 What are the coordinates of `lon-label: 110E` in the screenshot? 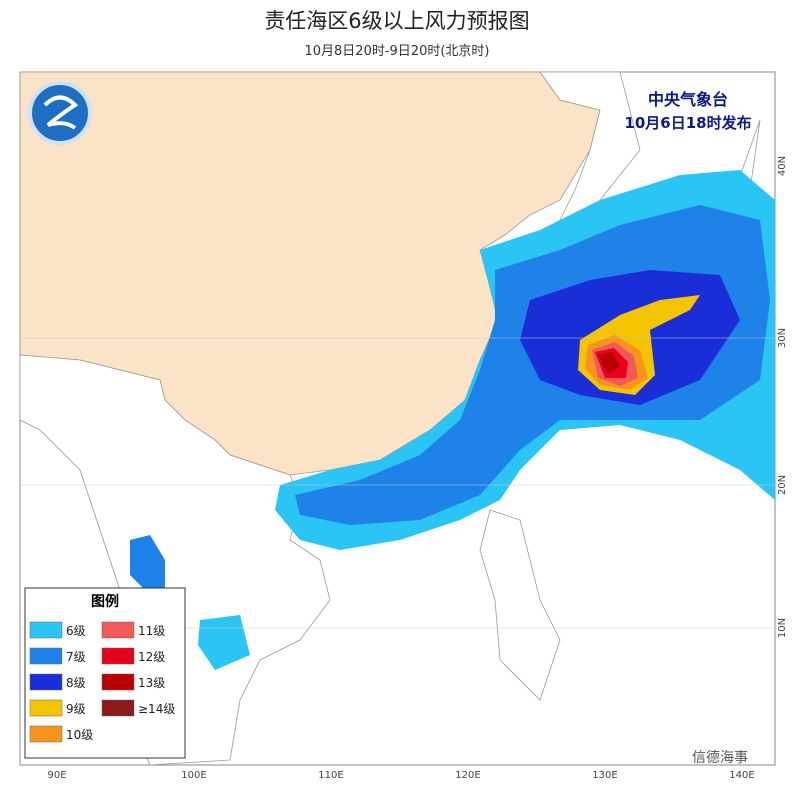 It's located at (330, 775).